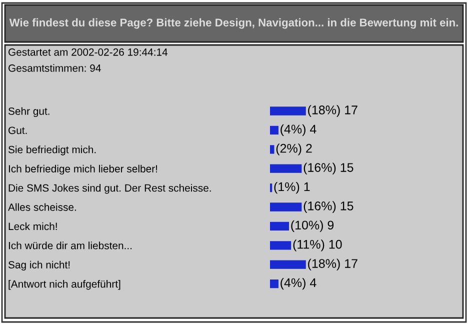 Image resolution: width=468 pixels, height=325 pixels. What do you see at coordinates (17, 130) in the screenshot?
I see `y-tick-label: Gut.` at bounding box center [17, 130].